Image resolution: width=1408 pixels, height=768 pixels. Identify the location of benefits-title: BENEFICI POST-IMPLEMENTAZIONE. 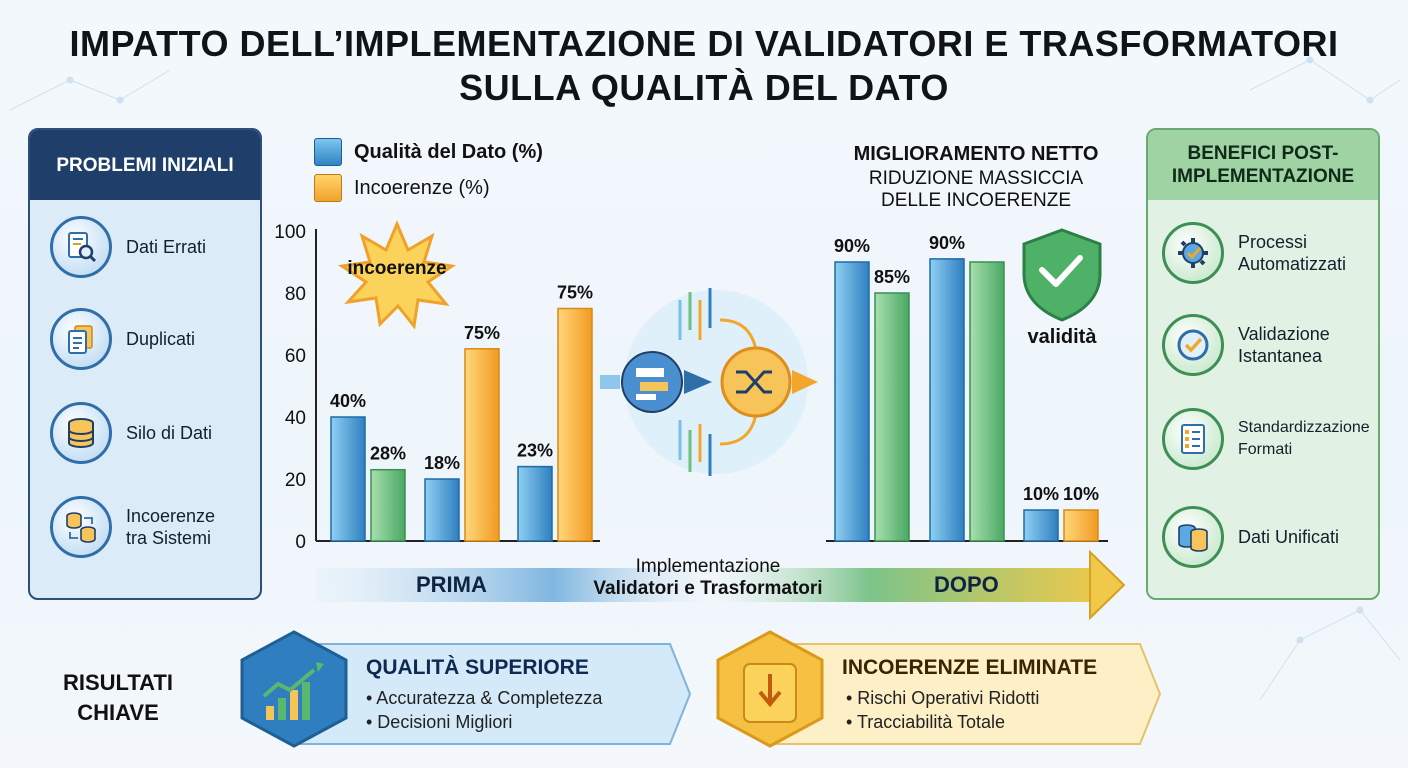
(1263, 165).